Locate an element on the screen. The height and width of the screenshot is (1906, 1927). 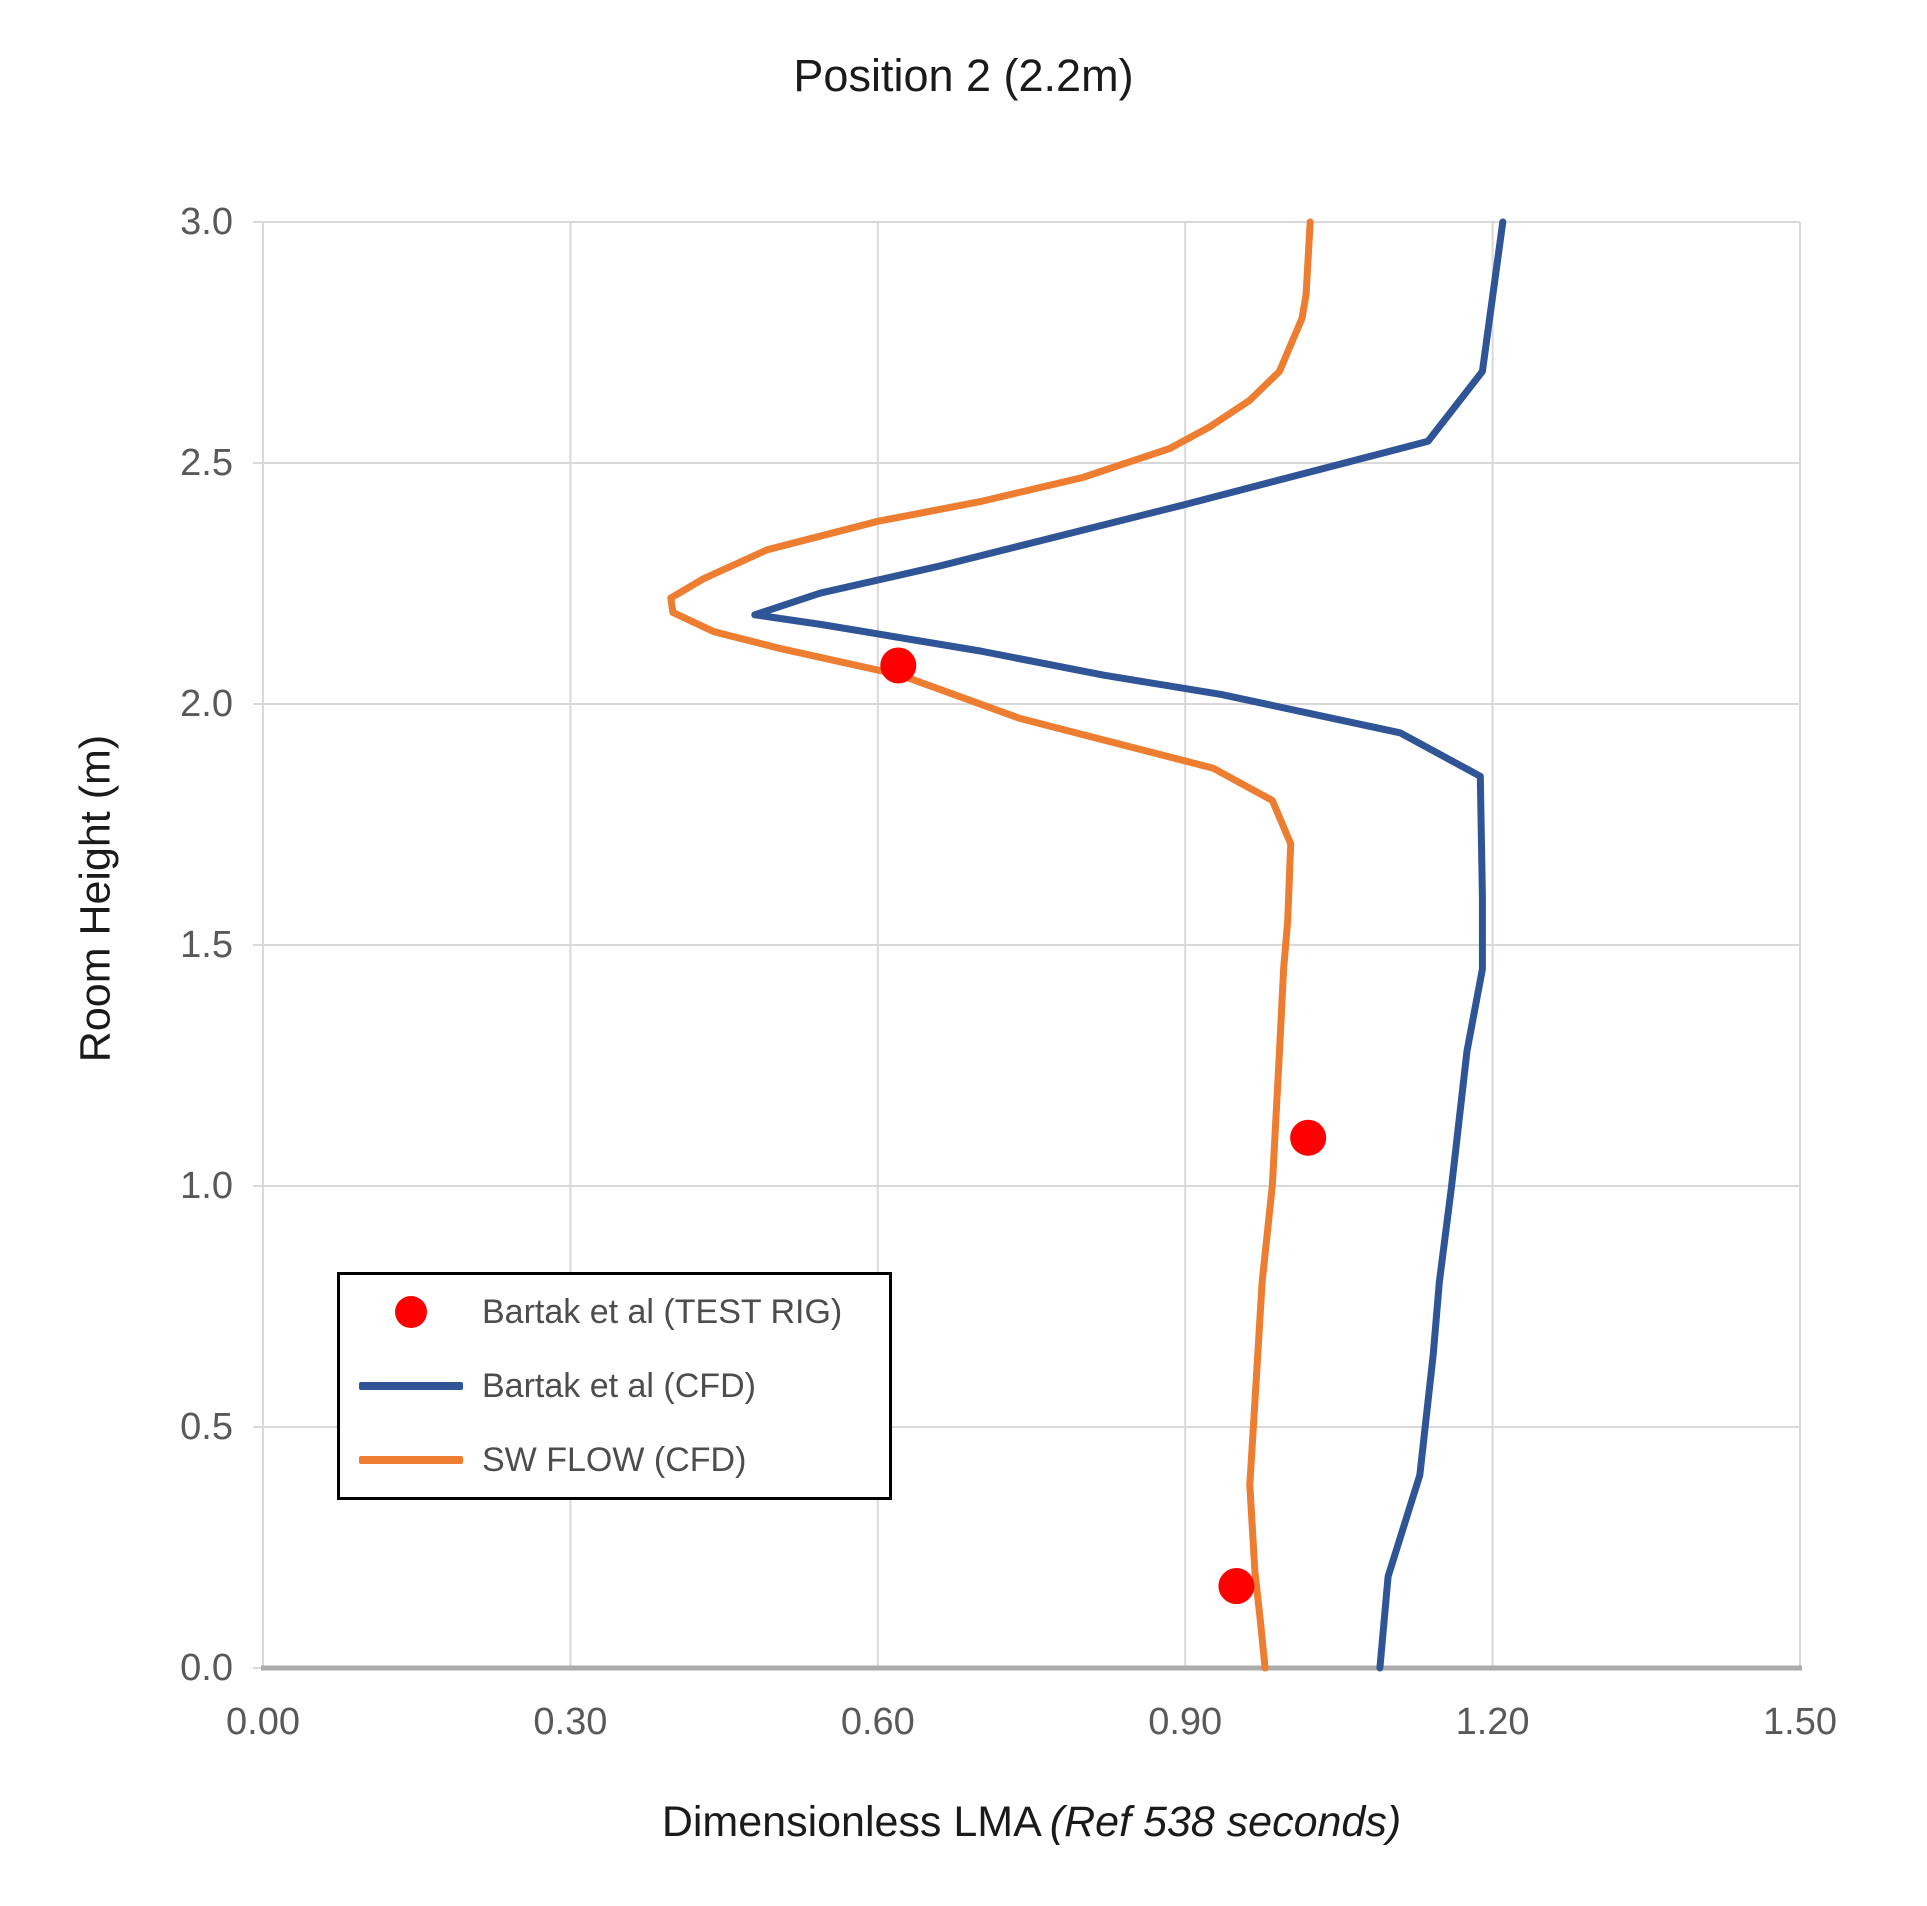
legend-marker-blue-line-icon is located at coordinates (411, 1386).